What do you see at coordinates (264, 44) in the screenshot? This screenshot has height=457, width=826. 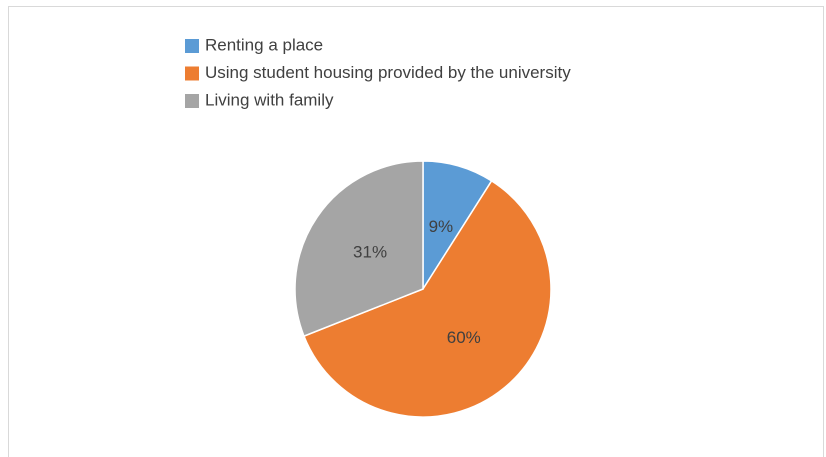 I see `legend-label: Renting a place` at bounding box center [264, 44].